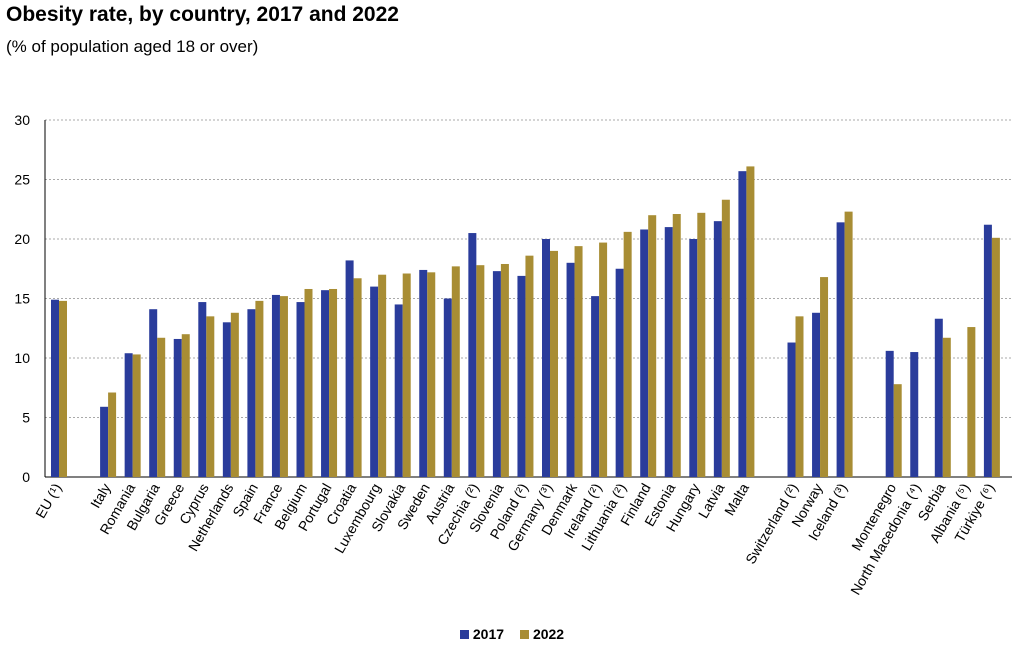 The image size is (1024, 650). I want to click on chart-subtitle: (% of population aged 18 or over), so click(132, 46).